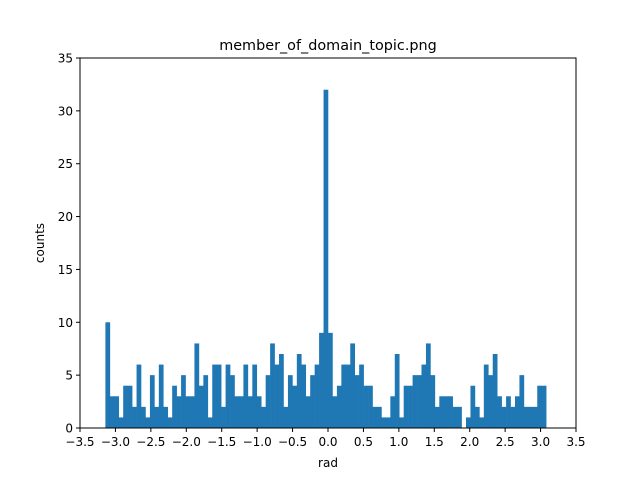 This screenshot has width=640, height=480. What do you see at coordinates (257, 442) in the screenshot?
I see `x-tick-label: −1.0` at bounding box center [257, 442].